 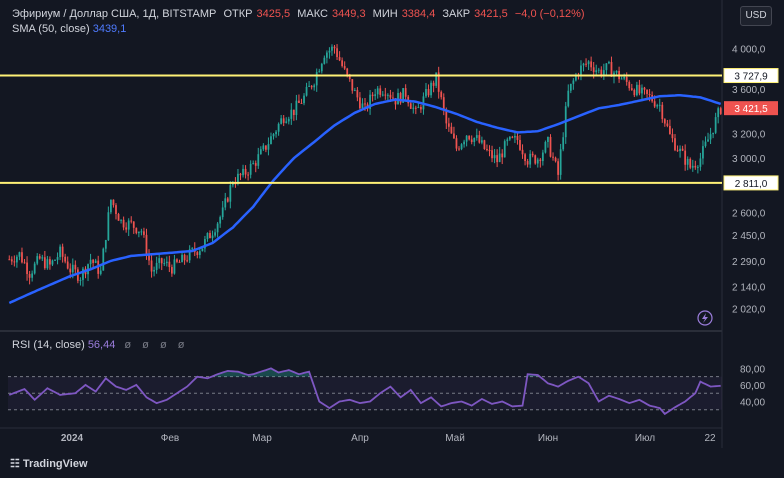 I want to click on level-price-tag, so click(x=751, y=76).